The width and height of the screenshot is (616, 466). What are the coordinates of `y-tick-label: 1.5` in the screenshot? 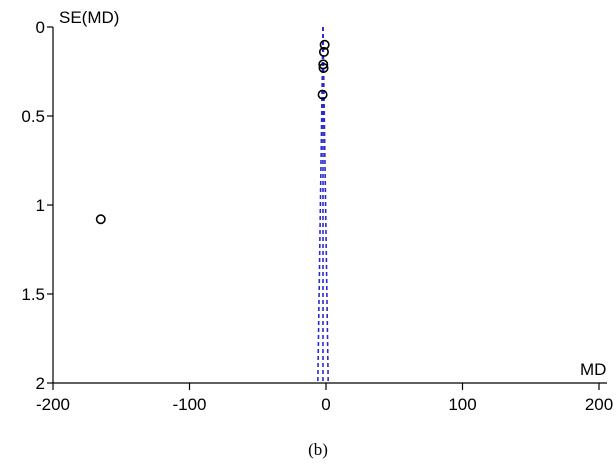 It's located at (33, 294).